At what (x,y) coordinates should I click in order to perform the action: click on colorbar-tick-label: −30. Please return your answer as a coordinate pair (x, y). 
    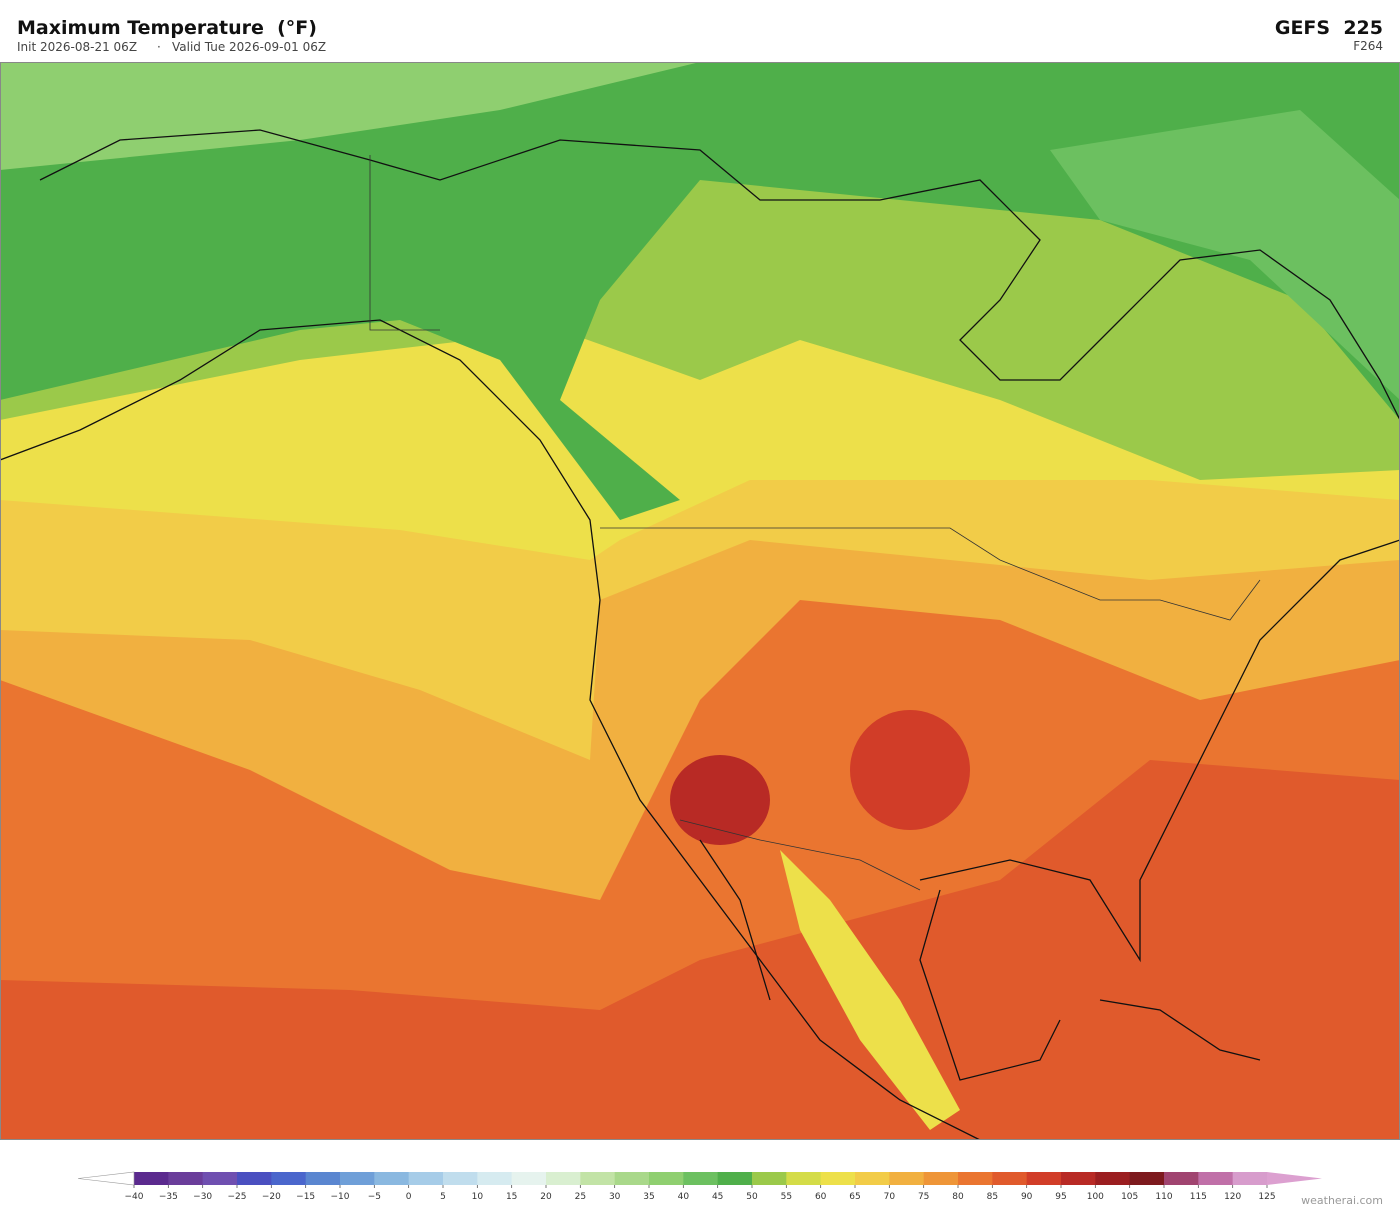
    Looking at the image, I should click on (202, 1197).